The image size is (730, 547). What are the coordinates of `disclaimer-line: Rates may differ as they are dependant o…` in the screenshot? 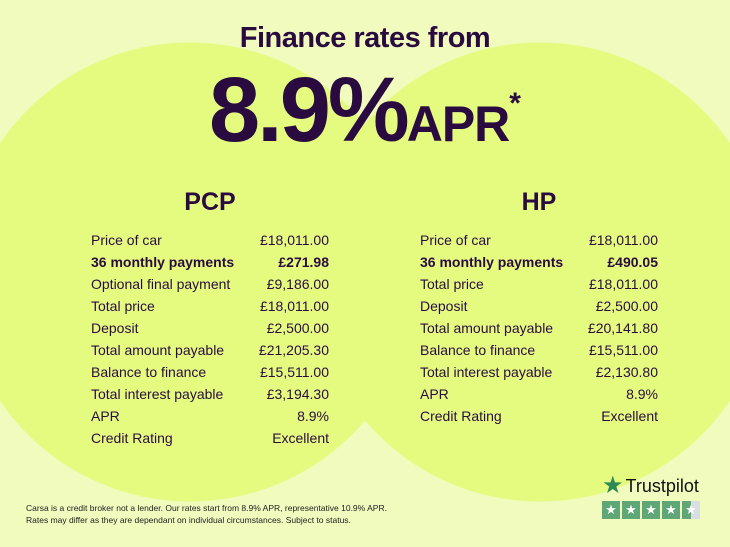 It's located at (188, 520).